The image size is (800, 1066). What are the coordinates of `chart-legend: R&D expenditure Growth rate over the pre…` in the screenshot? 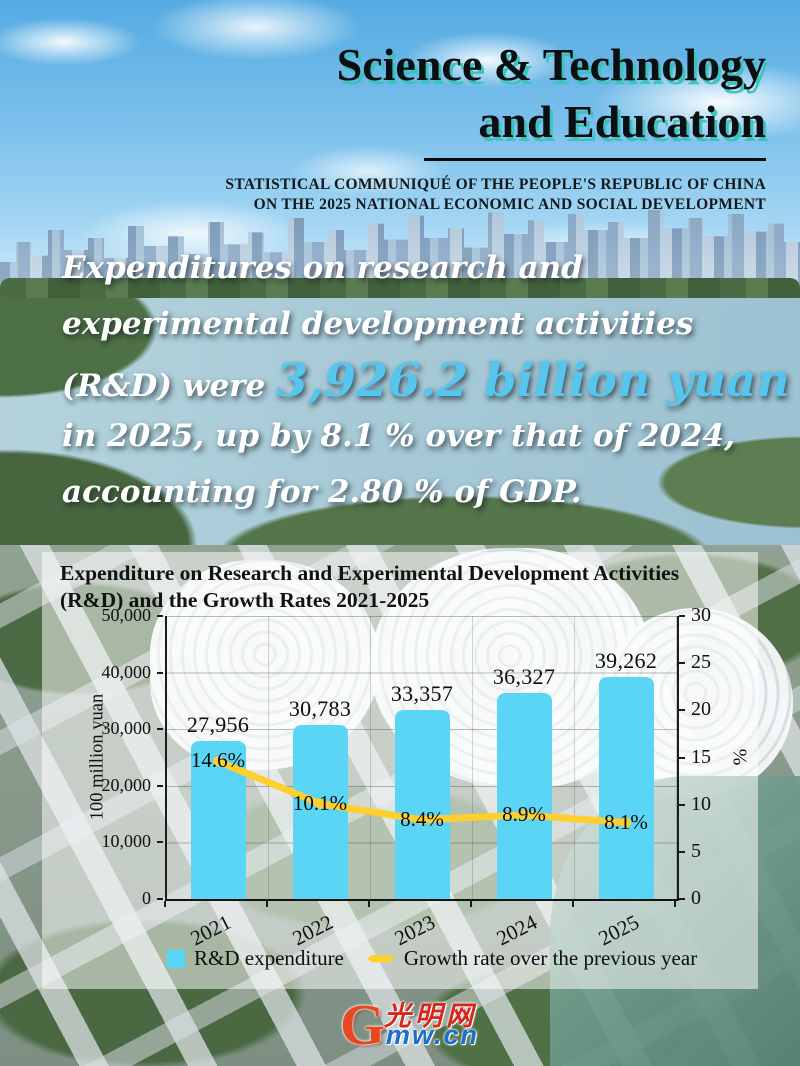 It's located at (432, 958).